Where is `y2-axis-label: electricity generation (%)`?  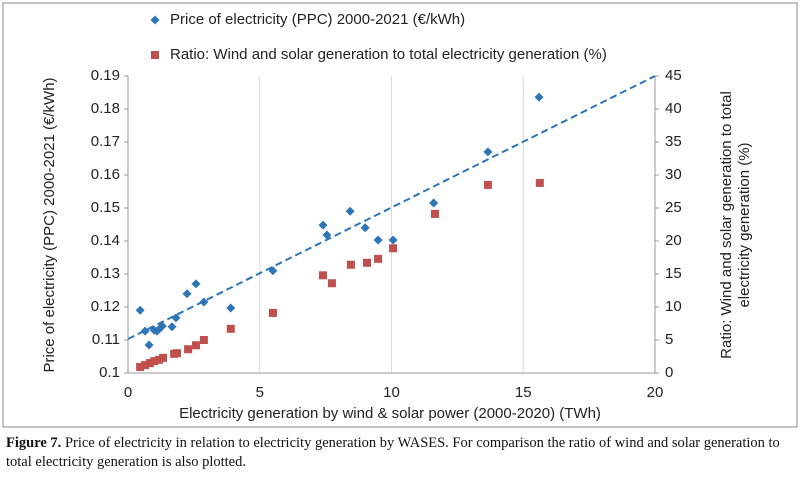
y2-axis-label: electricity generation (%) is located at coordinates (744, 224).